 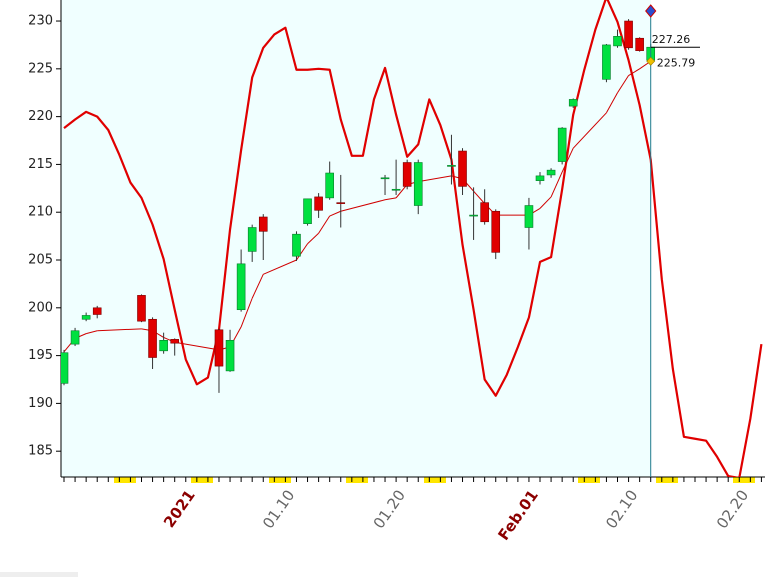 I want to click on y-tick-label: 210, so click(x=40, y=212).